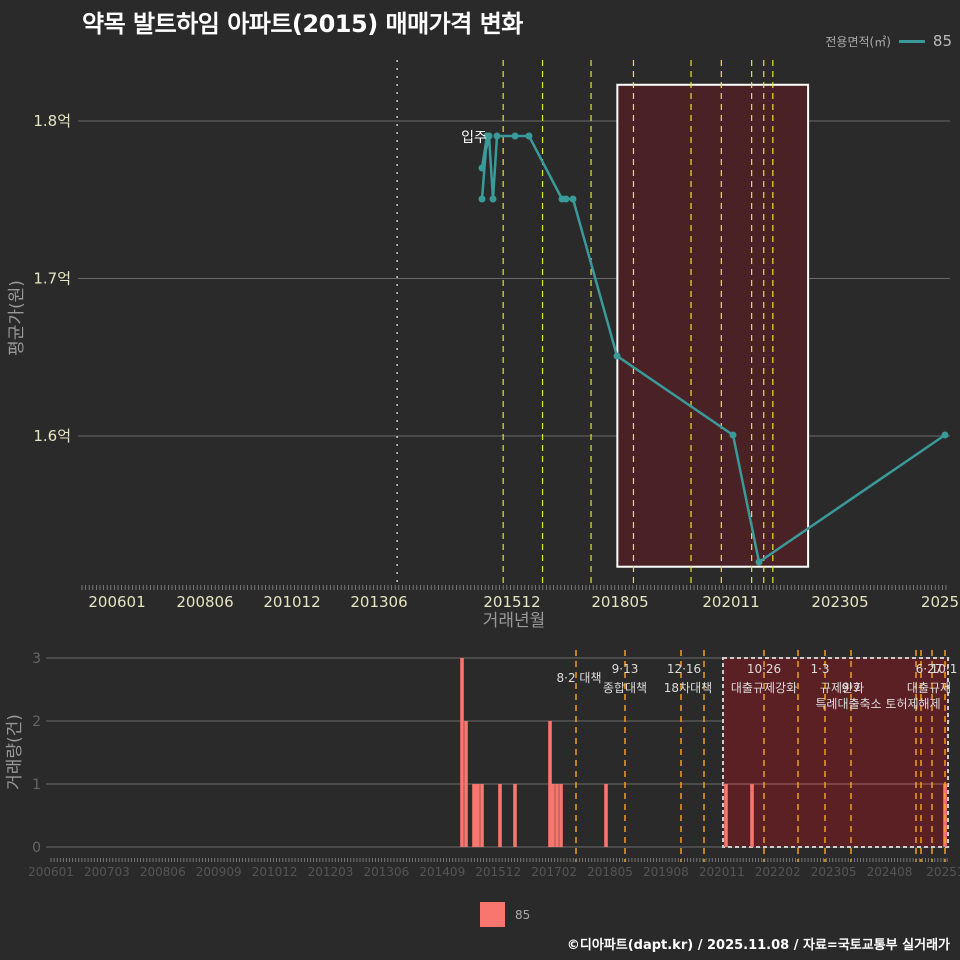 The width and height of the screenshot is (960, 960). What do you see at coordinates (36, 722) in the screenshot?
I see `y-tick-label: 2` at bounding box center [36, 722].